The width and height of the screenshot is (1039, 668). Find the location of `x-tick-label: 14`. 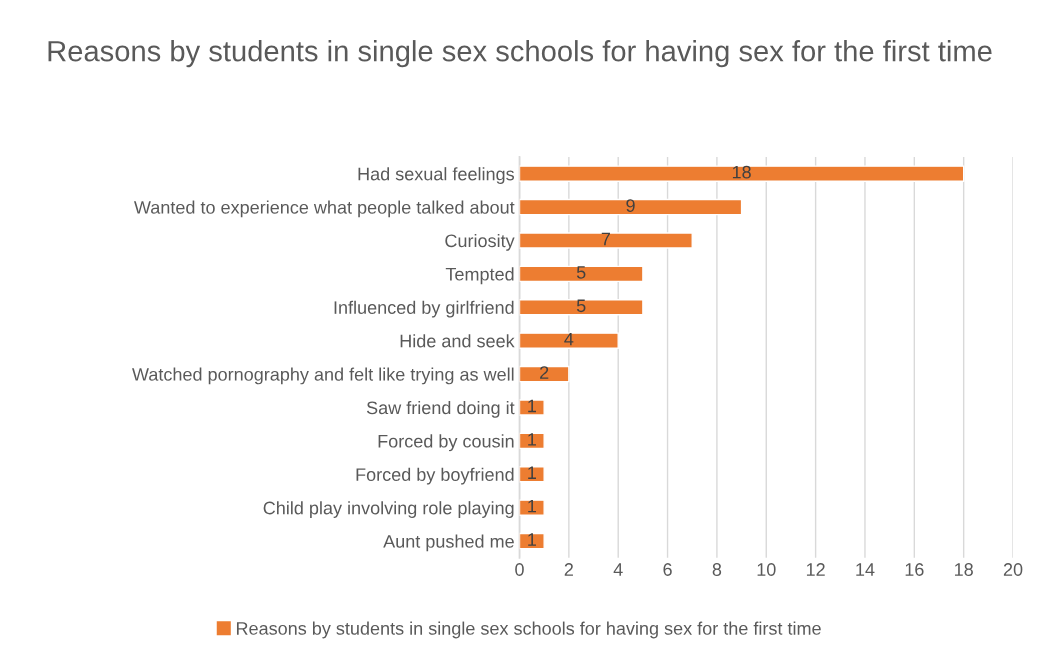

x-tick-label: 14 is located at coordinates (865, 569).